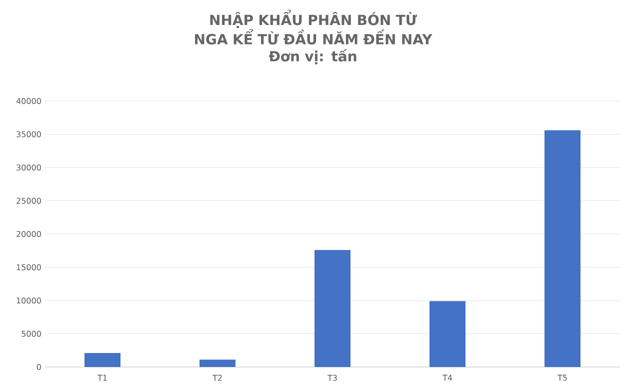 This screenshot has height=392, width=627. Describe the element at coordinates (313, 27) in the screenshot. I see `chart-title: NHẬP KHẨU PHÂN BÓN TỪ NGA KỂ TỪ ĐẦU NĂM ĐẾN NAY` at that location.